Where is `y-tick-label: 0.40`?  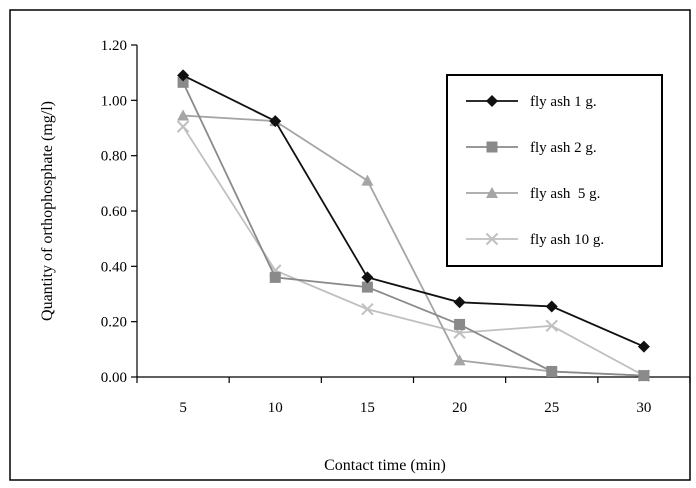 y-tick-label: 0.40 is located at coordinates (114, 267).